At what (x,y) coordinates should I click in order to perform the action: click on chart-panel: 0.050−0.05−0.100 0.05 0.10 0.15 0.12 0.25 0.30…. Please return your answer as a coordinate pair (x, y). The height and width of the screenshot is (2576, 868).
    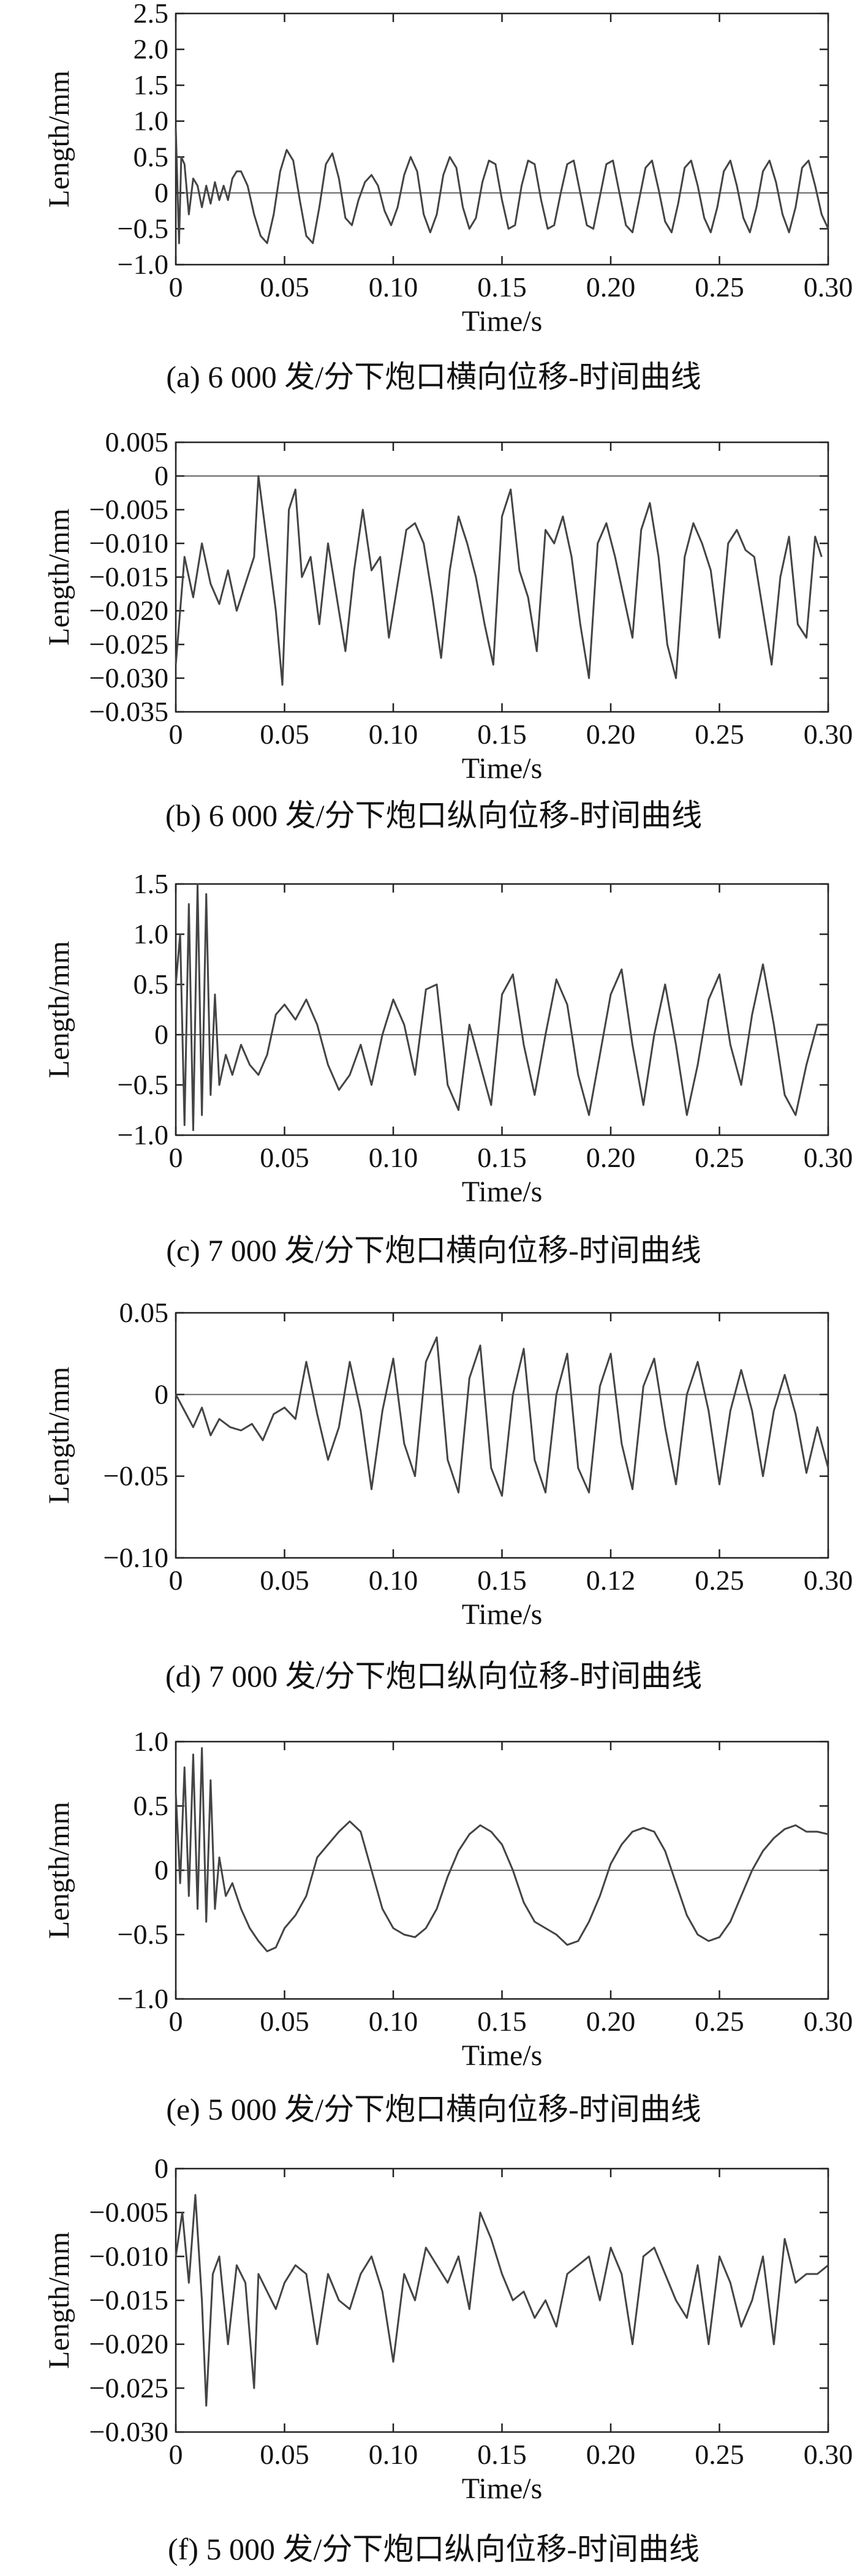
    Looking at the image, I should click on (448, 1495).